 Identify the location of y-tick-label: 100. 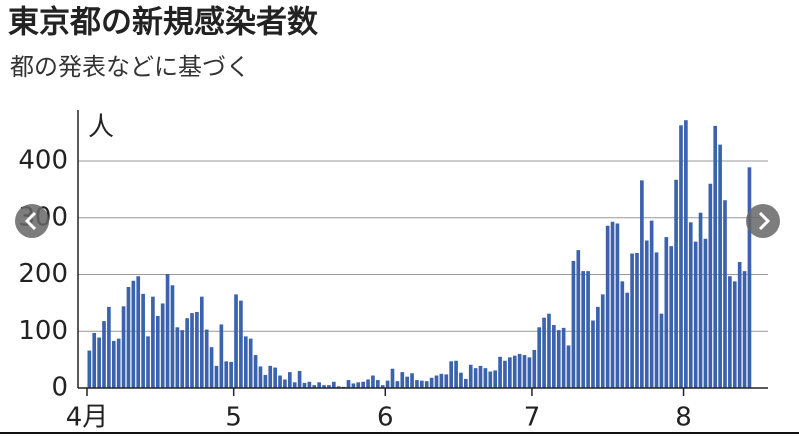
(43, 331).